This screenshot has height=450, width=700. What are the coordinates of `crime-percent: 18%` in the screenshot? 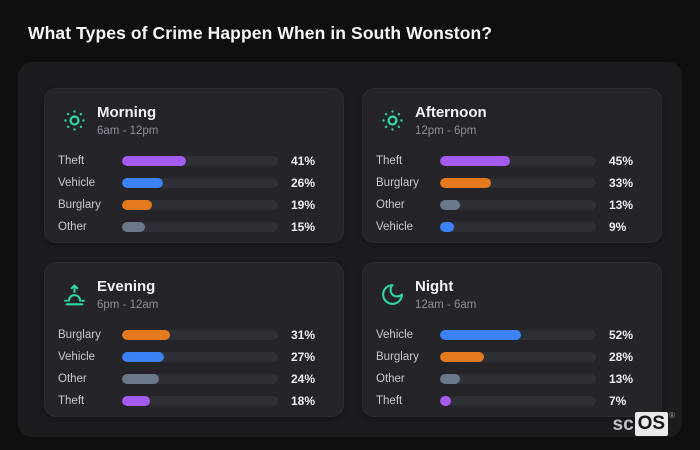 It's located at (303, 400).